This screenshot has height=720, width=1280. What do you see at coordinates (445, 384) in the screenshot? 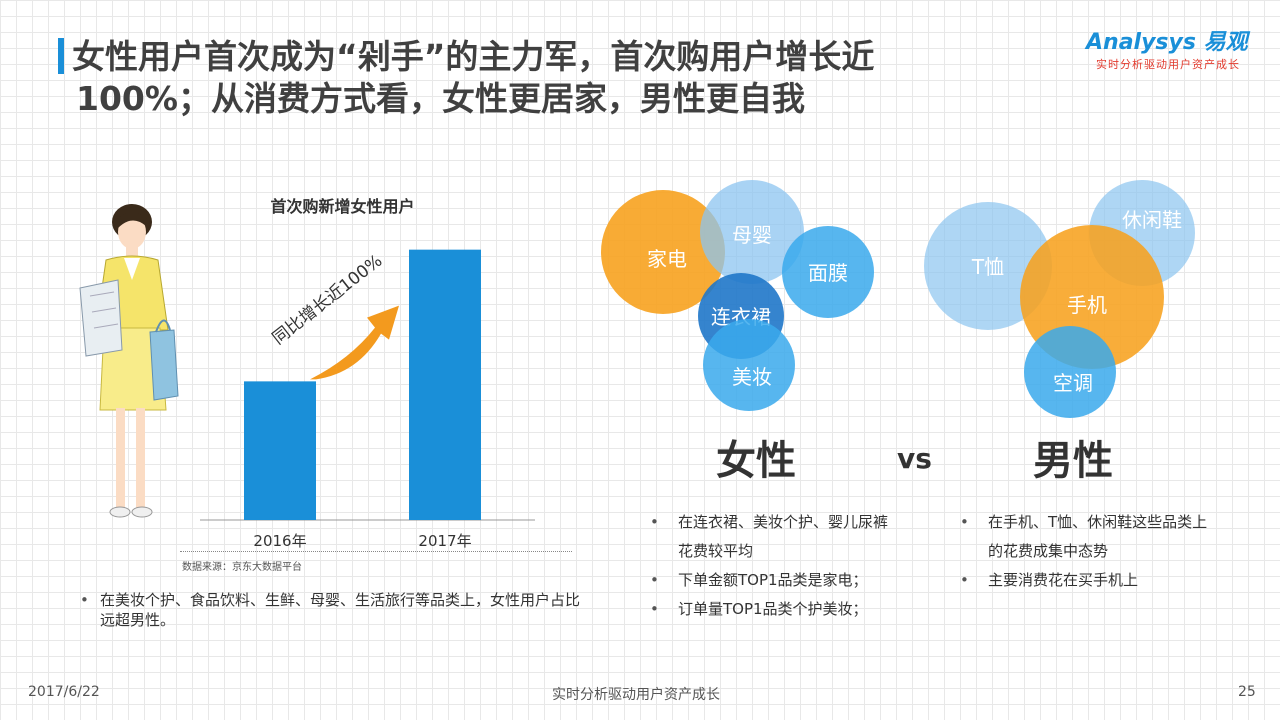
I see `bar-2017年` at bounding box center [445, 384].